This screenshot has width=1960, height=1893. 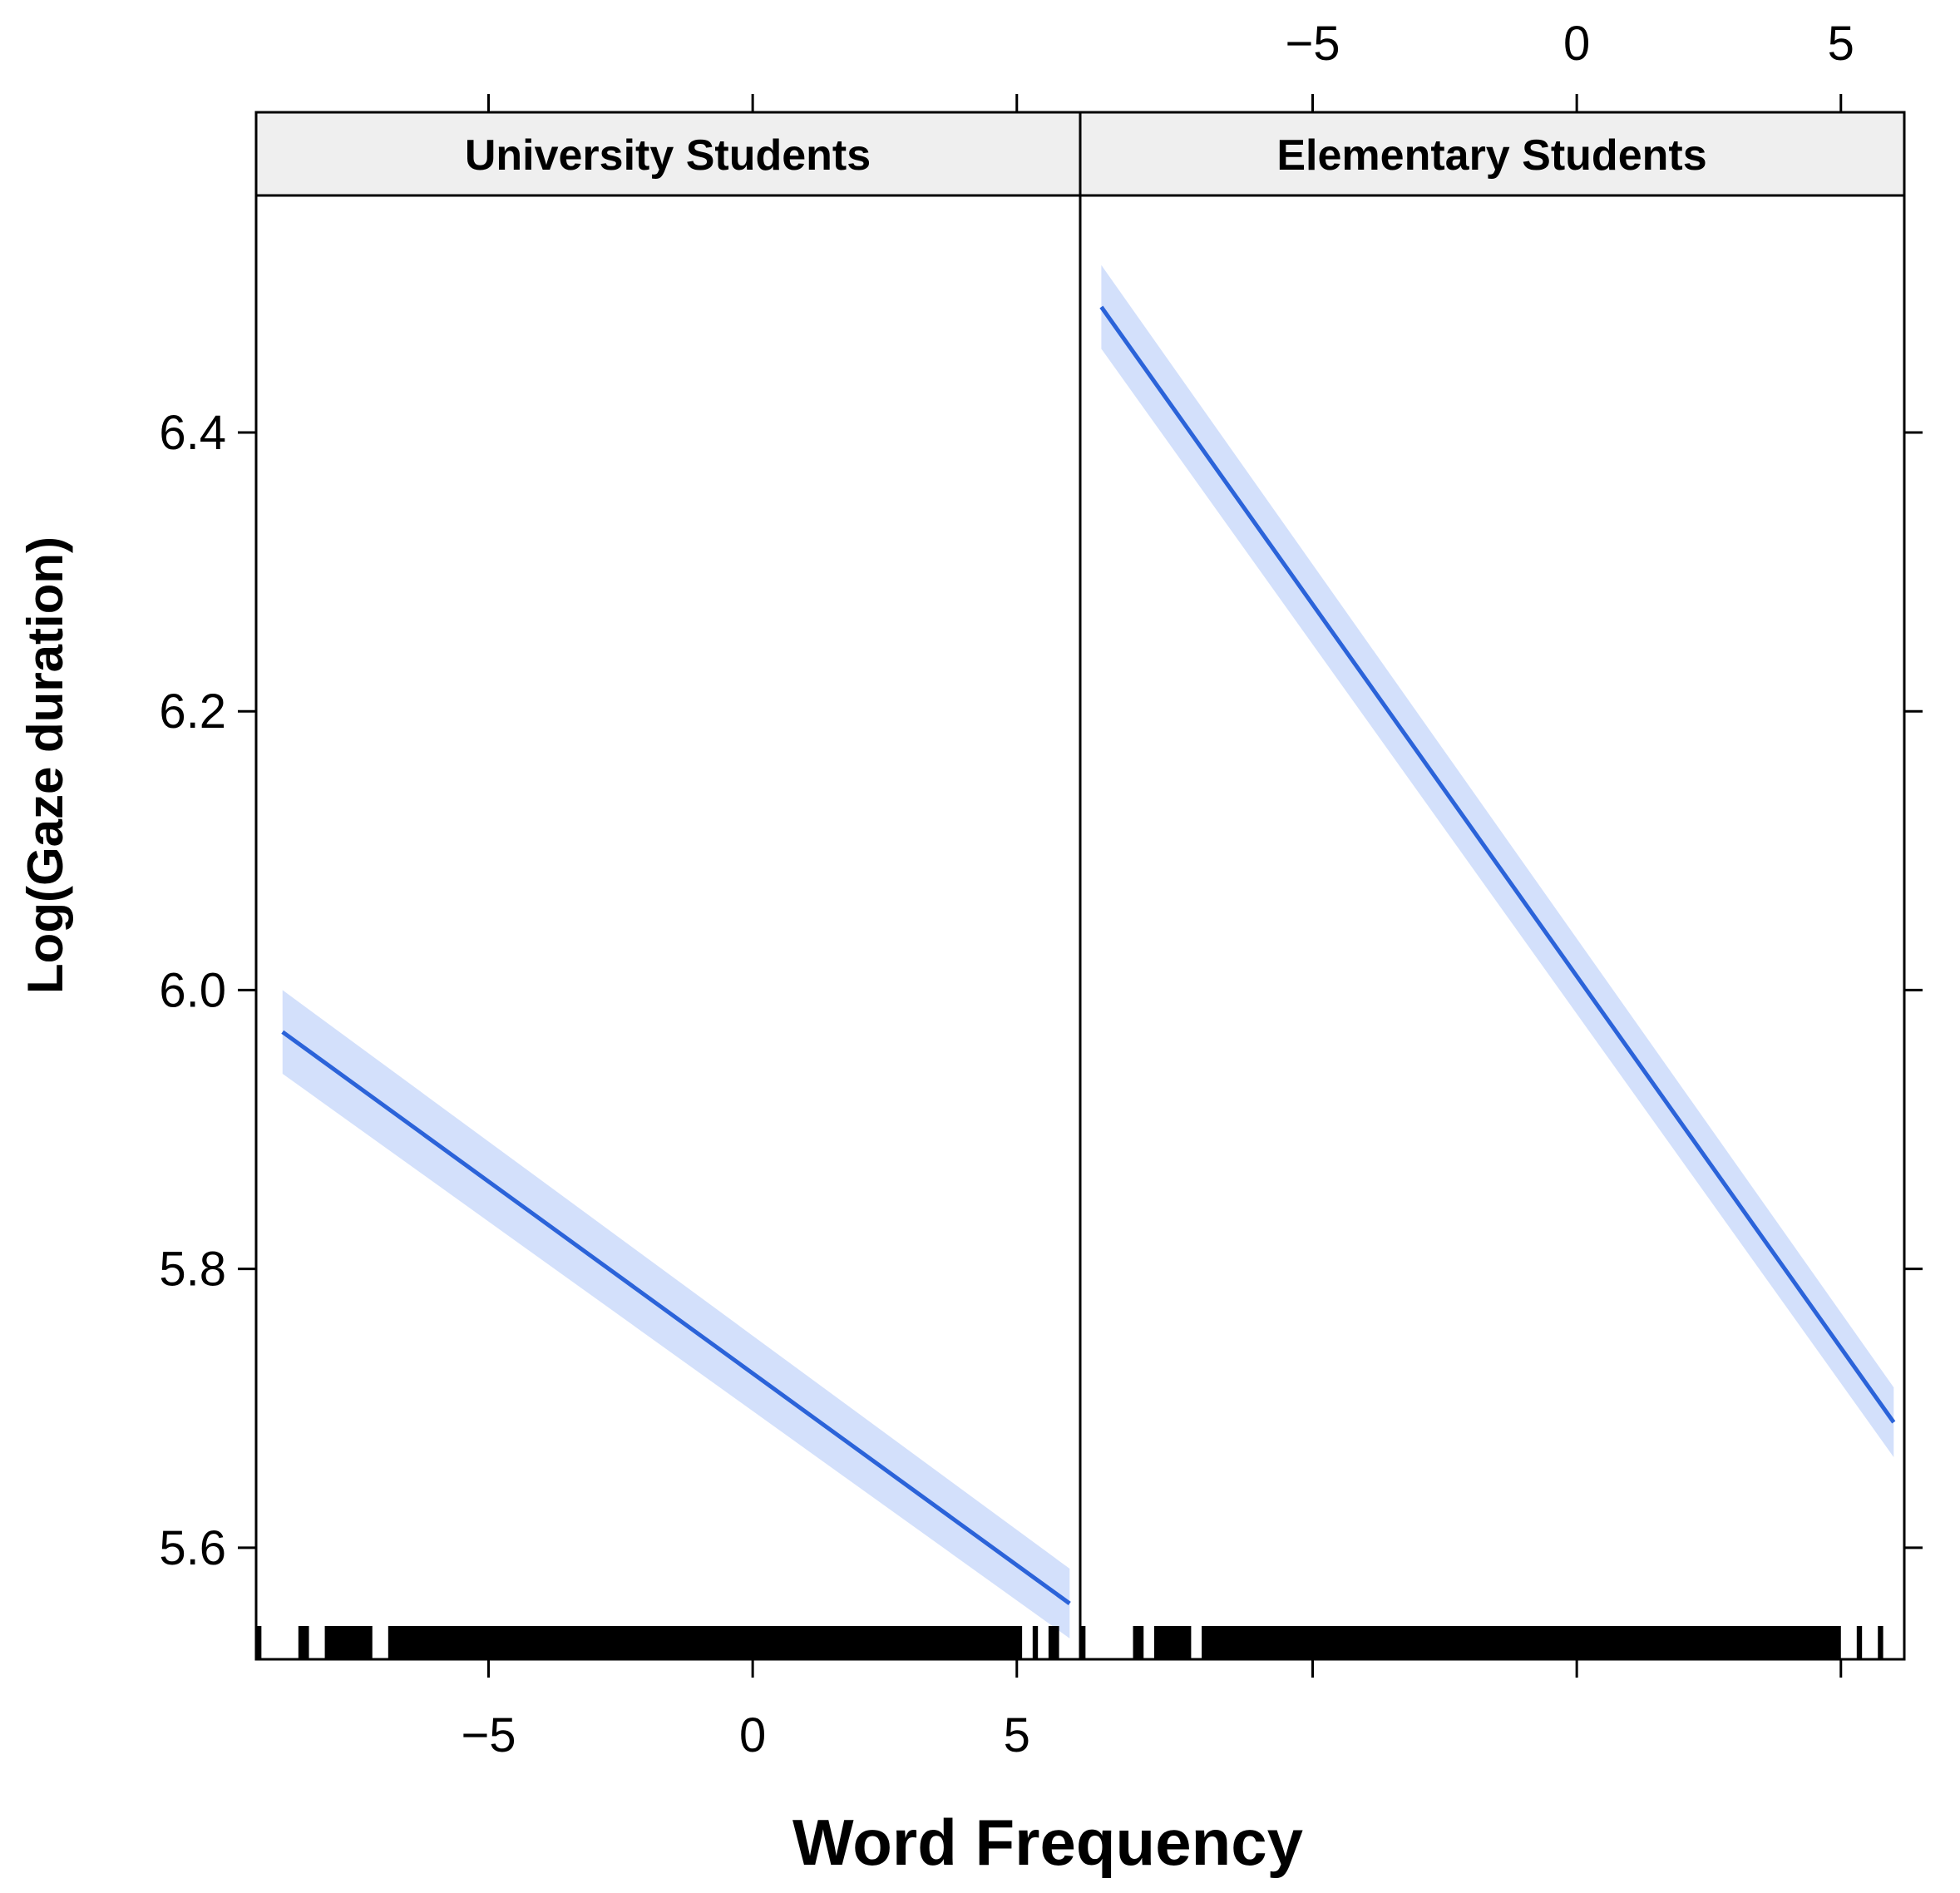 I want to click on rug-elementary, so click(x=1481, y=1642).